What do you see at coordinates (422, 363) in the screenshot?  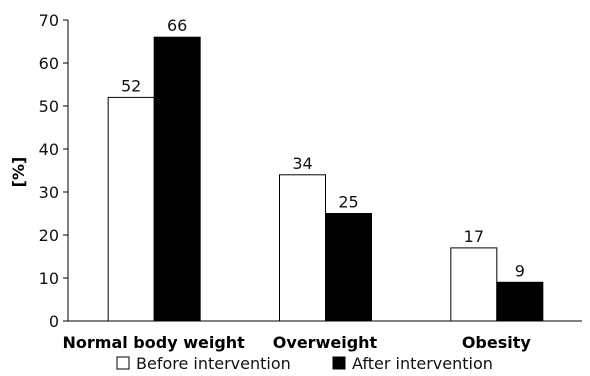 I see `legend-label: After intervention` at bounding box center [422, 363].